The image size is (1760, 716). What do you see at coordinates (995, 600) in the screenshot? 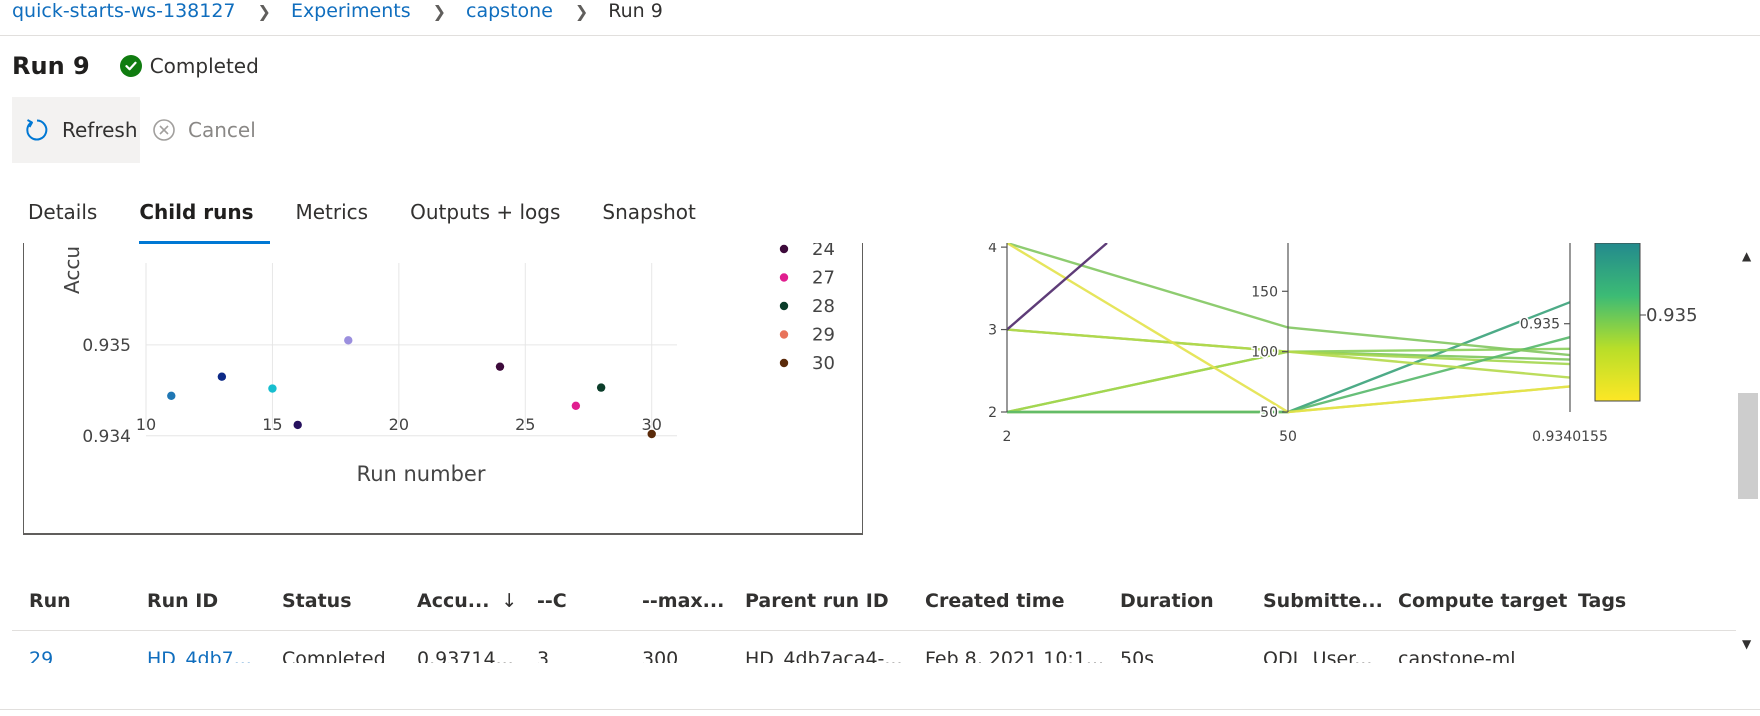
I see `column-header-created-time: Created time` at bounding box center [995, 600].